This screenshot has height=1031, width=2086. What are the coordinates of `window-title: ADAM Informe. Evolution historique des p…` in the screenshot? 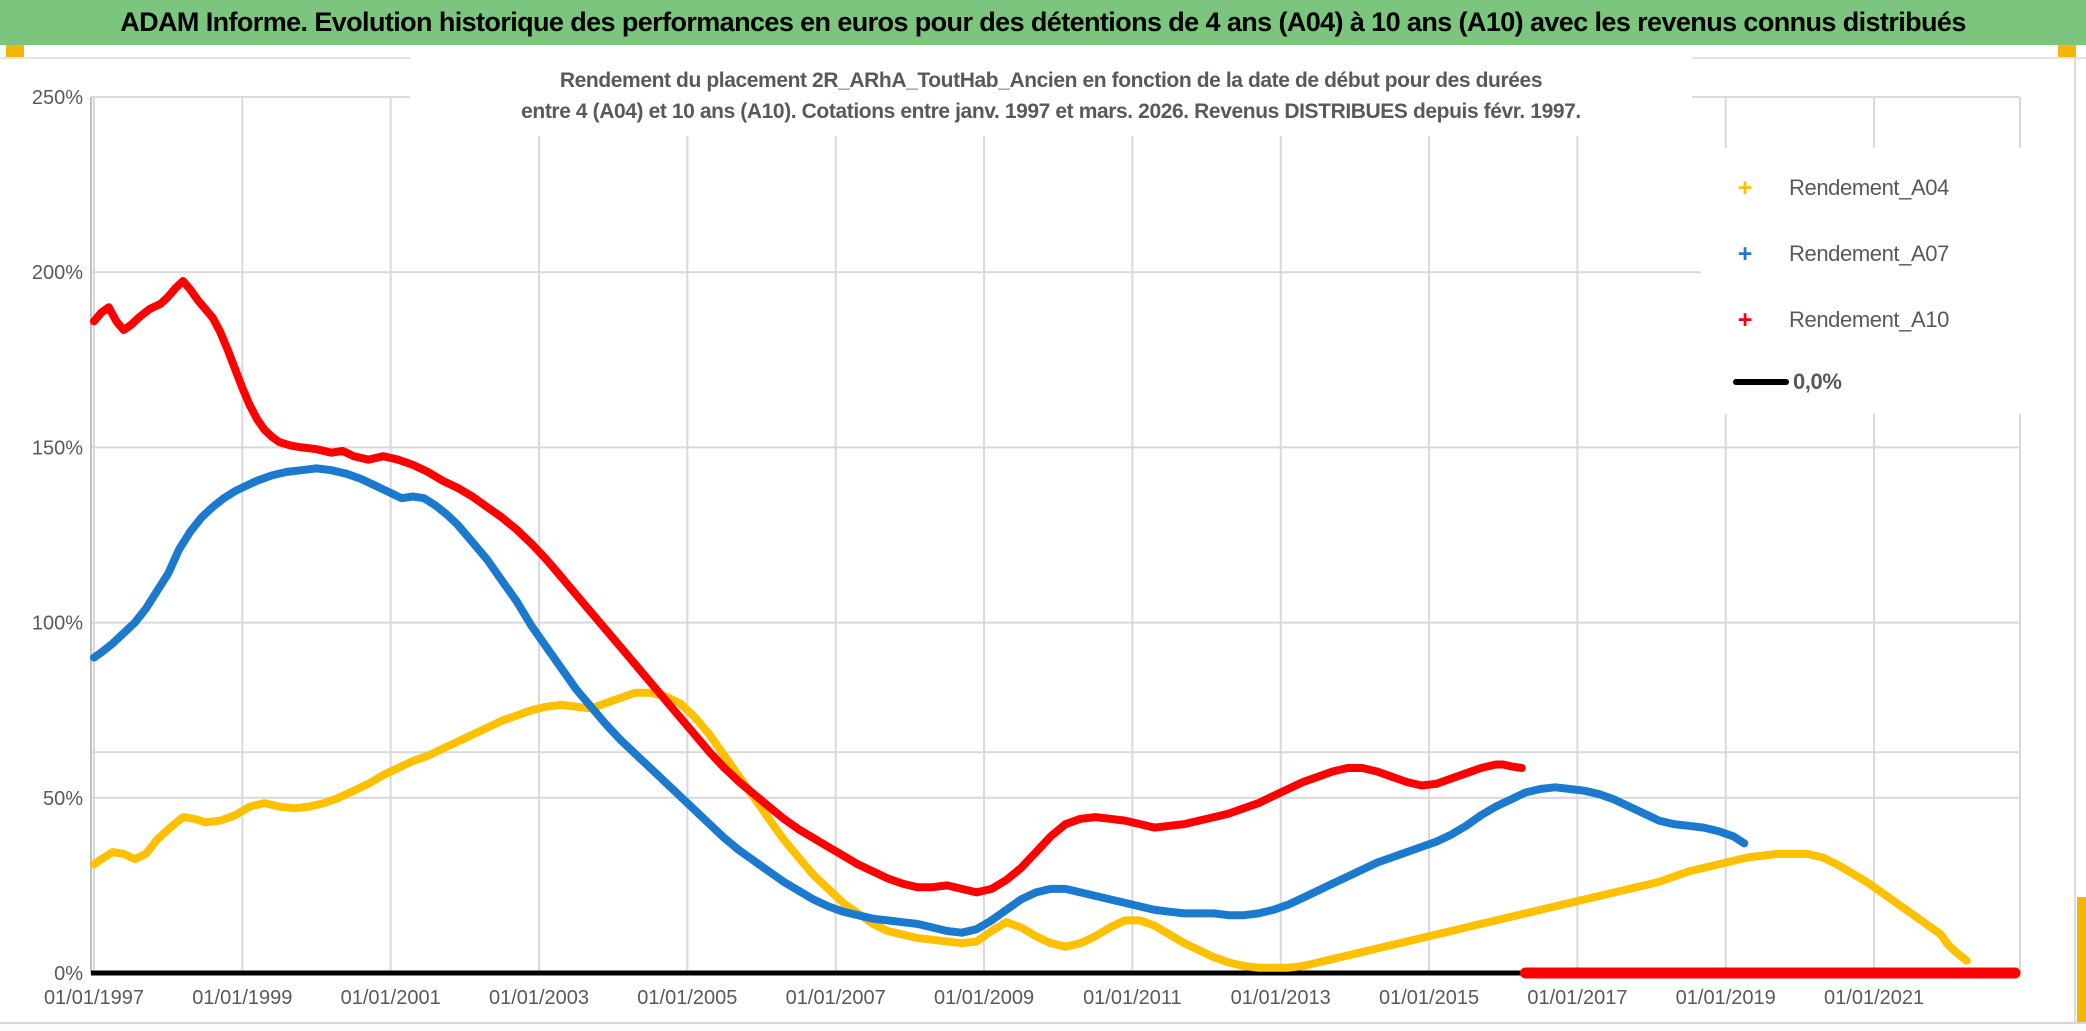 It's located at (1043, 22).